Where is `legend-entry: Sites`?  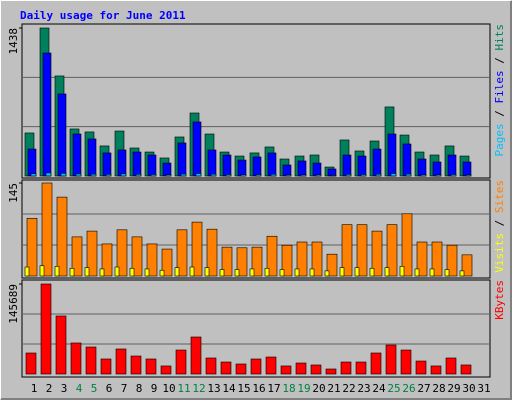 legend-entry: Sites is located at coordinates (499, 196).